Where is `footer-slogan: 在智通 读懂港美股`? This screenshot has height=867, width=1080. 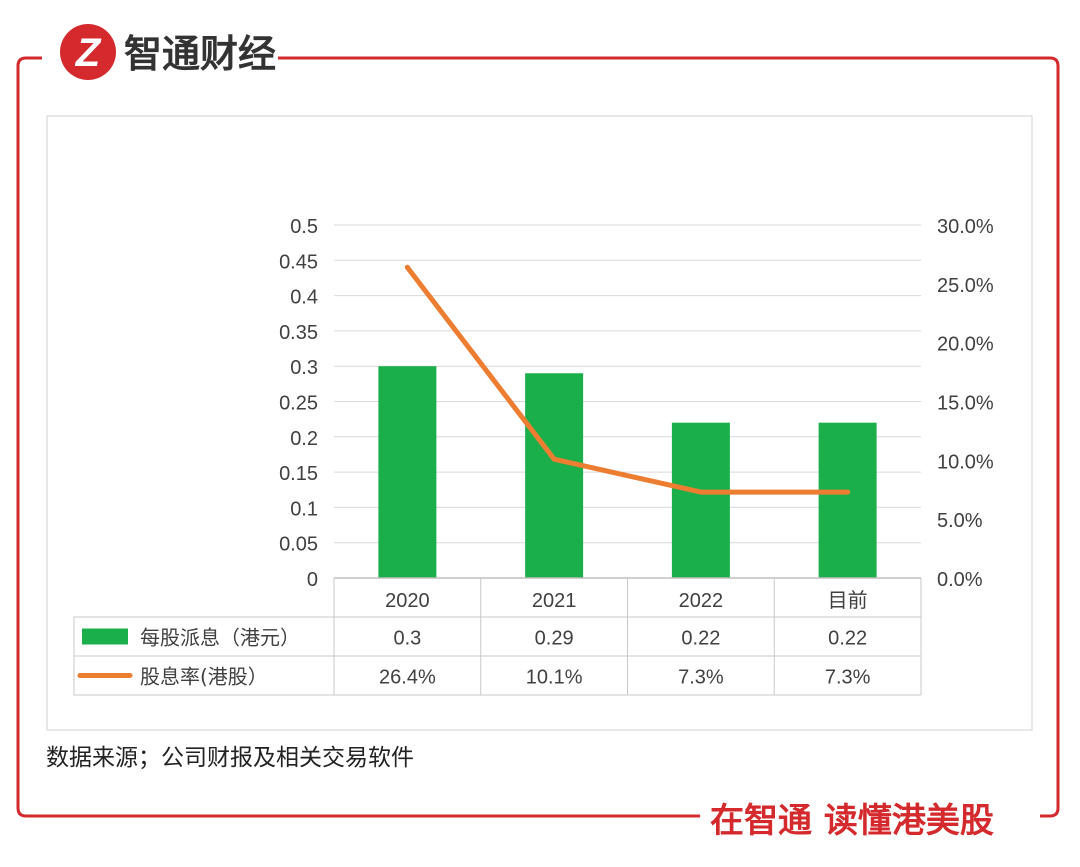
footer-slogan: 在智通 读懂港美股 is located at coordinates (852, 821).